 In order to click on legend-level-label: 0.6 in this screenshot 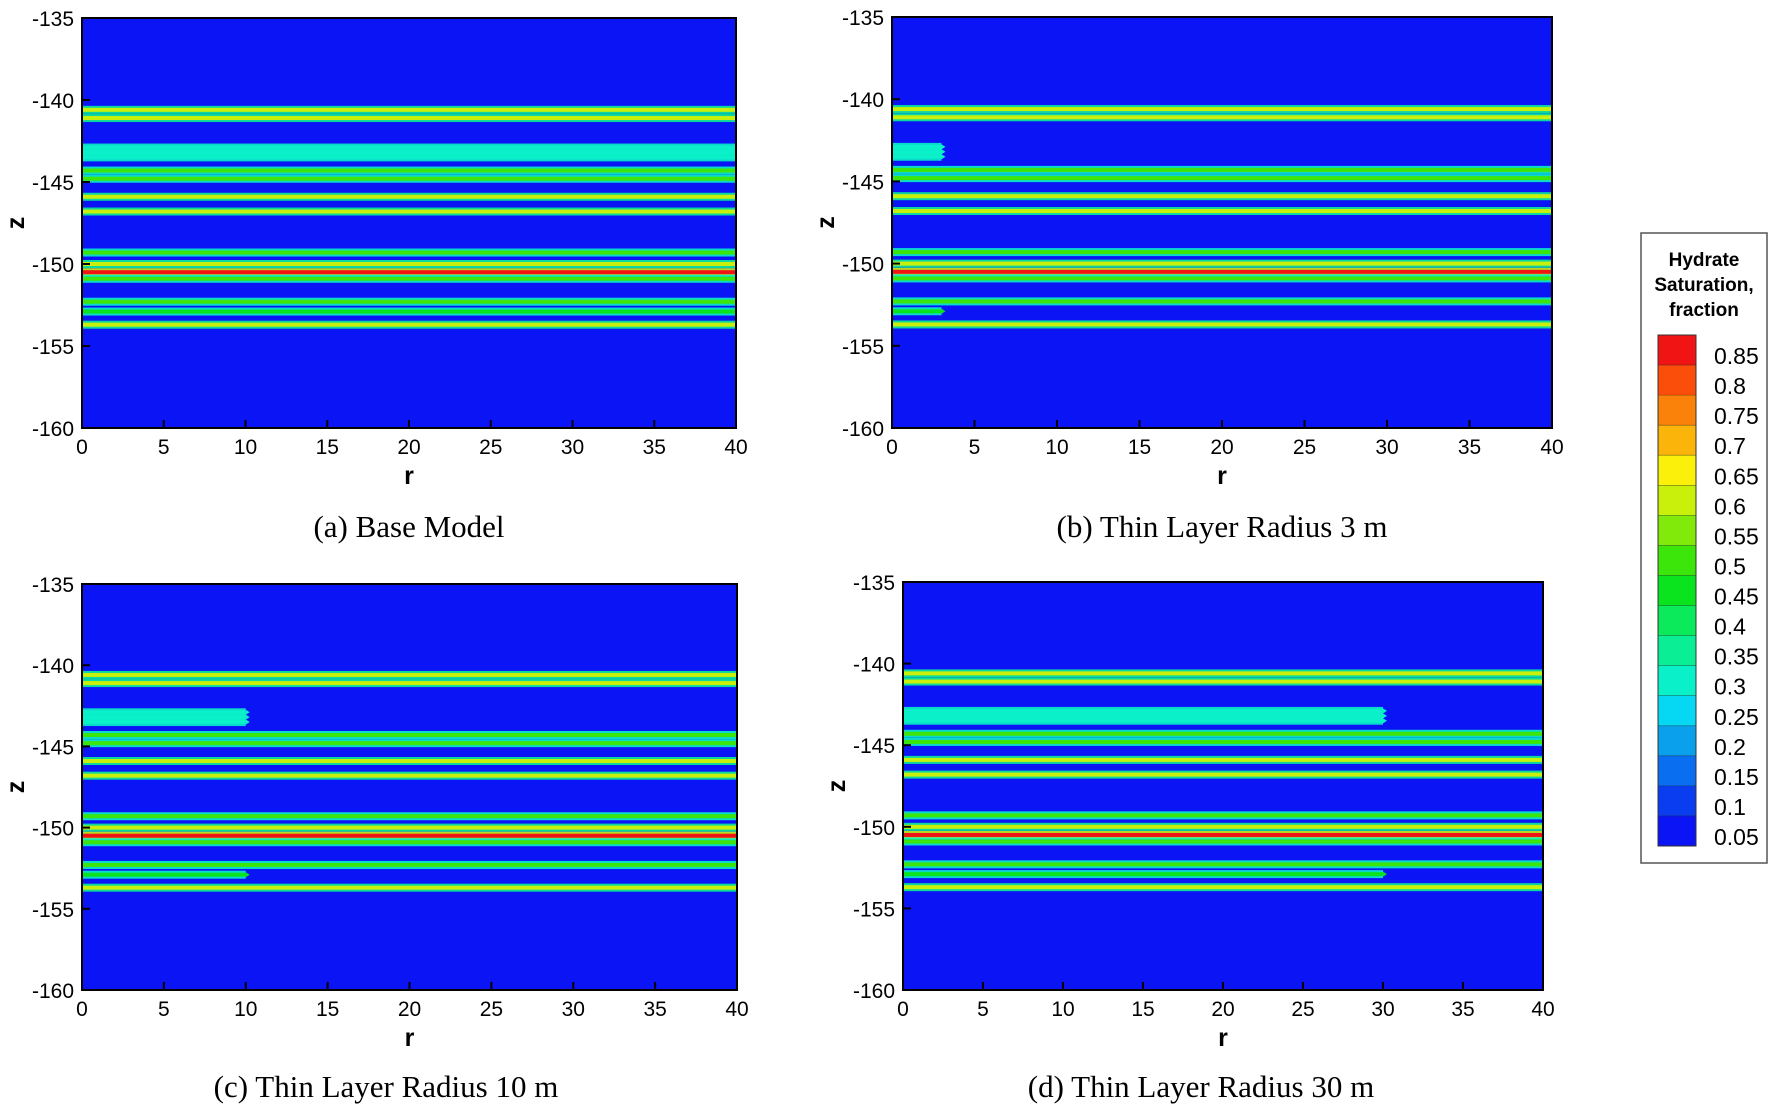, I will do `click(1730, 506)`.